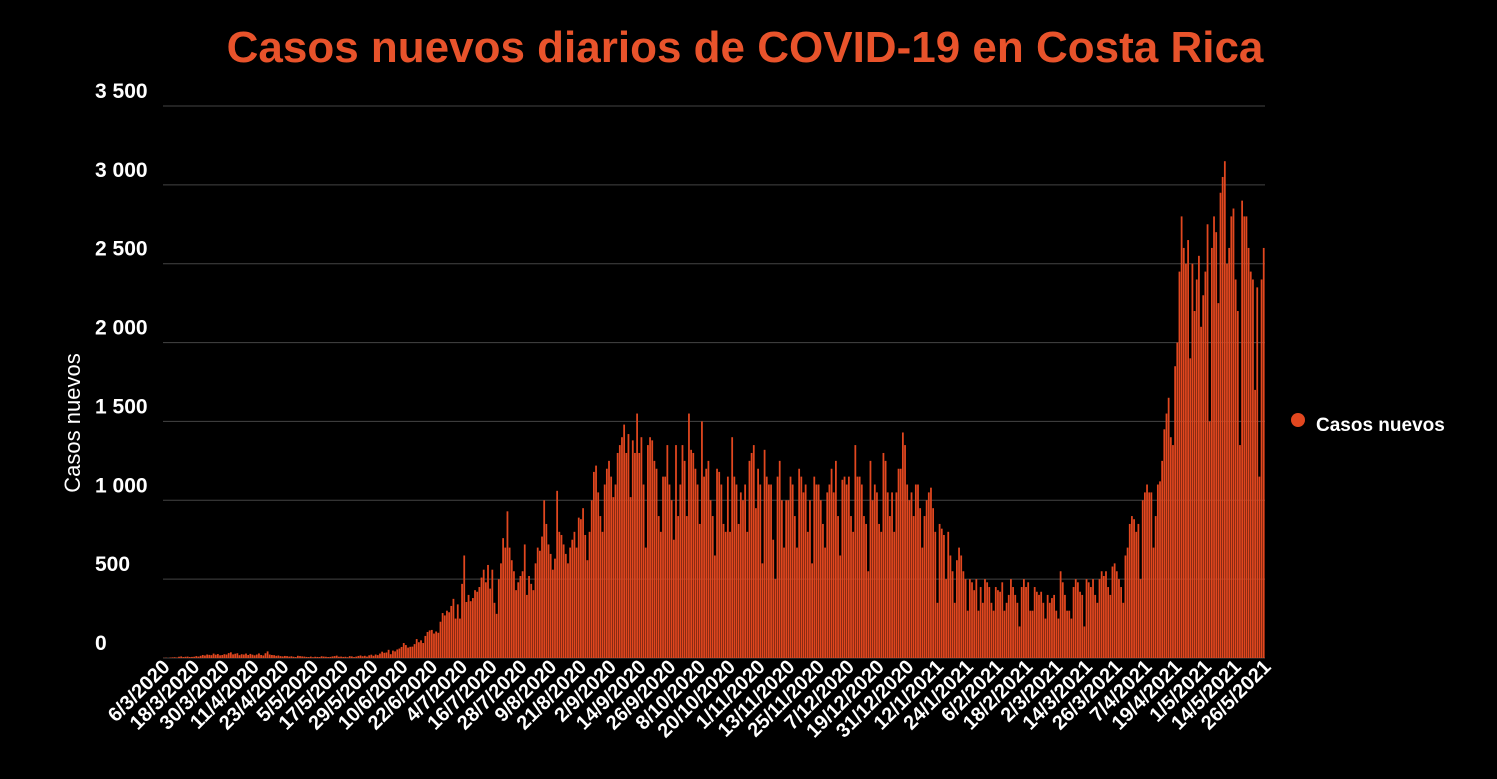 The width and height of the screenshot is (1497, 779). Describe the element at coordinates (121, 91) in the screenshot. I see `y-tick-label: 3 500` at that location.